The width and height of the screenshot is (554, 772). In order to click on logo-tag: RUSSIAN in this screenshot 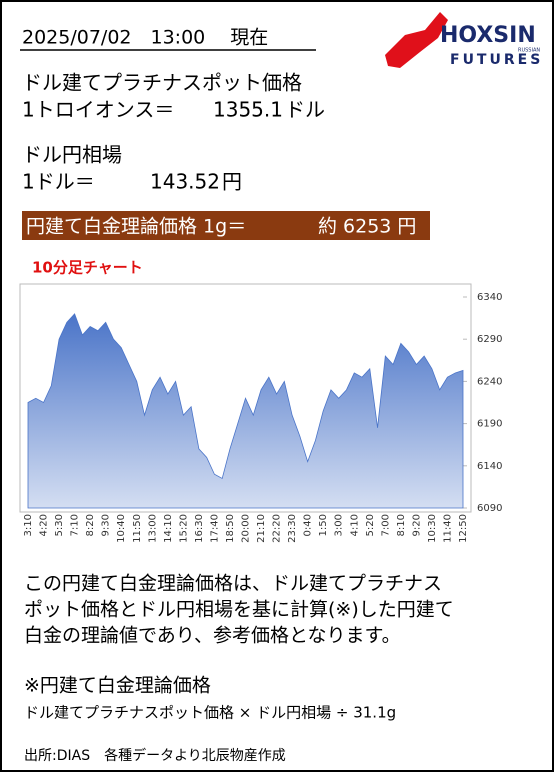, I will do `click(529, 51)`.